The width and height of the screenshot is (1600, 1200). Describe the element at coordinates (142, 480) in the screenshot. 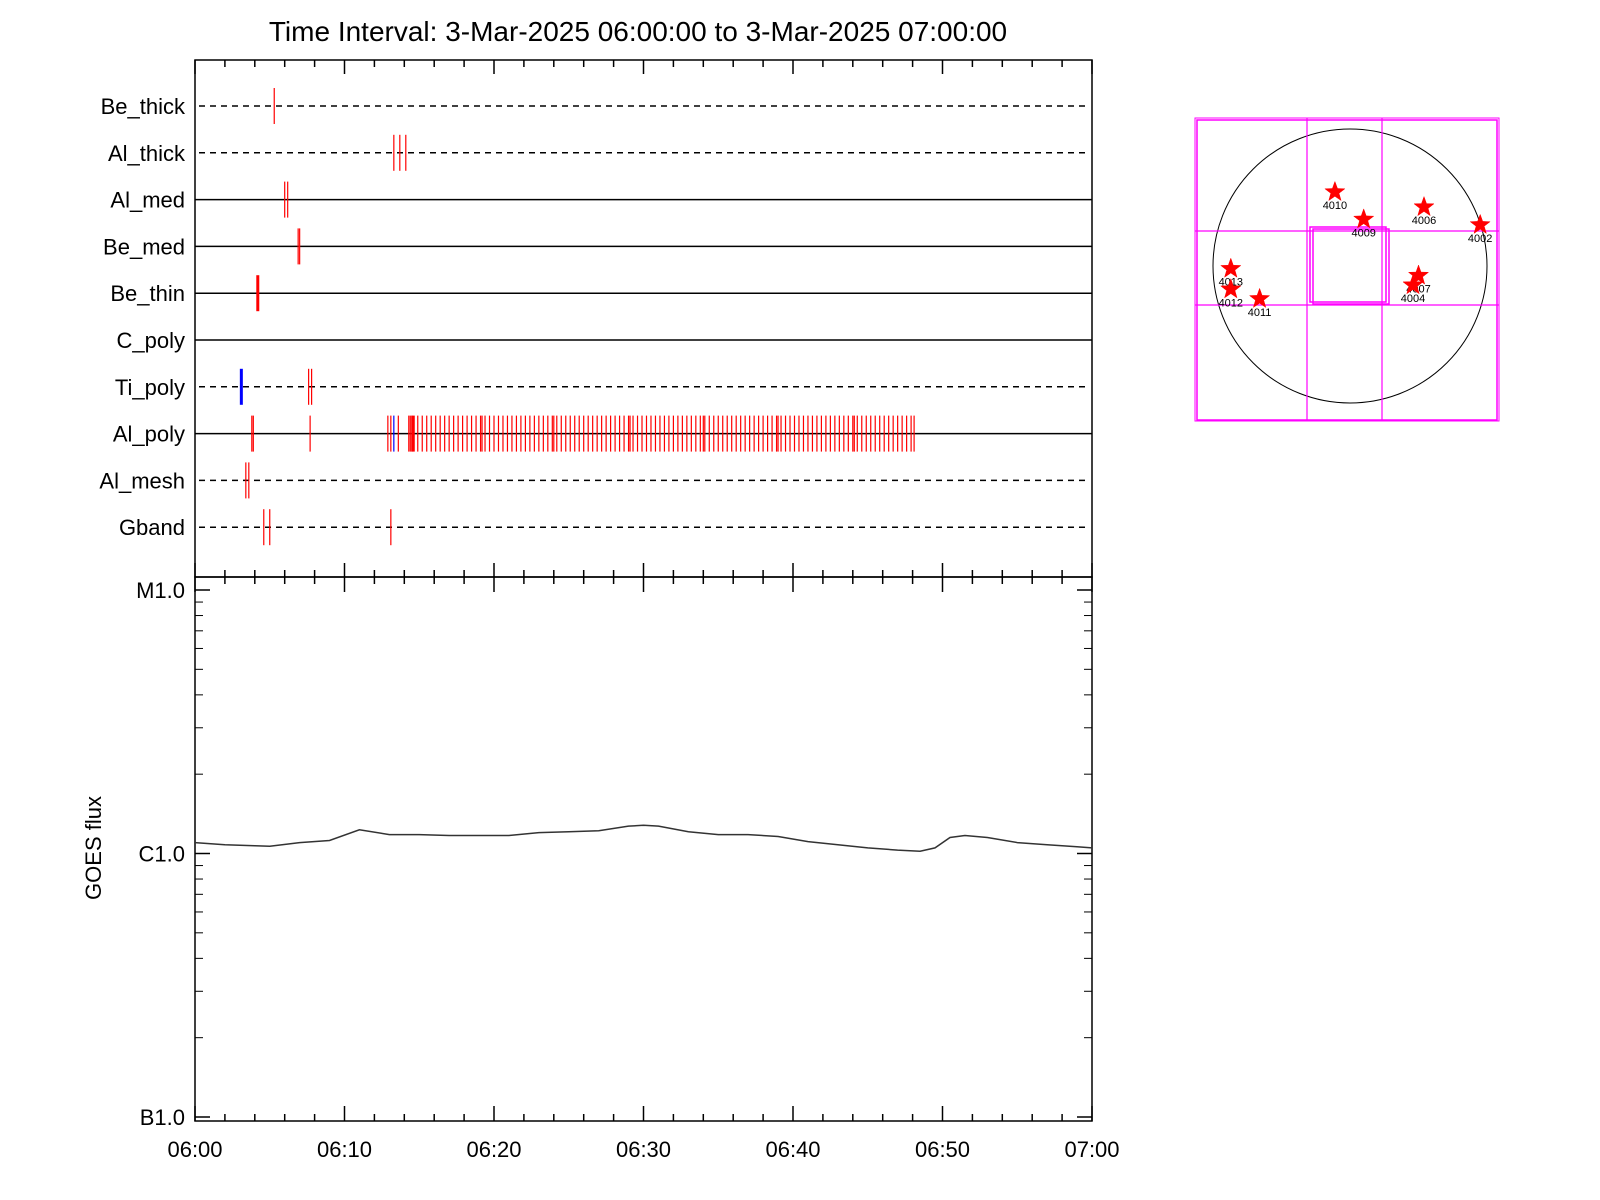

I see `row-label-al_mesh: Al_mesh` at that location.